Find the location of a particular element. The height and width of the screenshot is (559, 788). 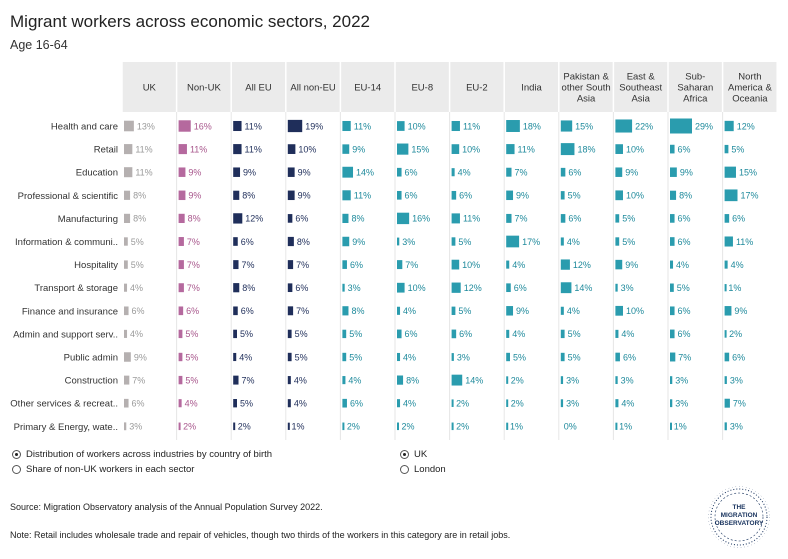

column-header-india: India is located at coordinates (531, 88).